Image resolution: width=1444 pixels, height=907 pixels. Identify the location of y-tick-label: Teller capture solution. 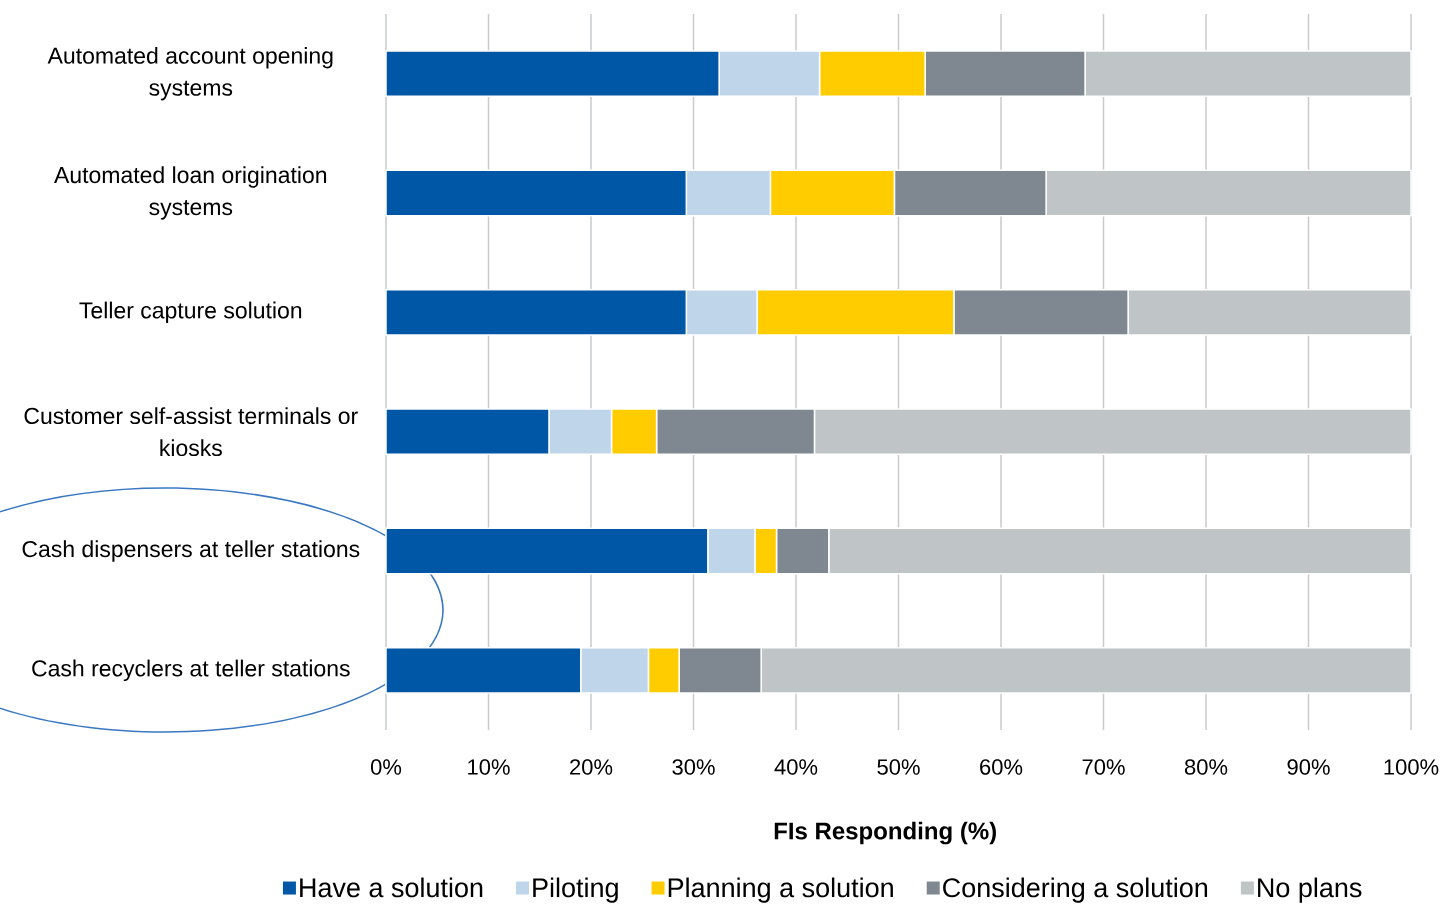
(190, 312).